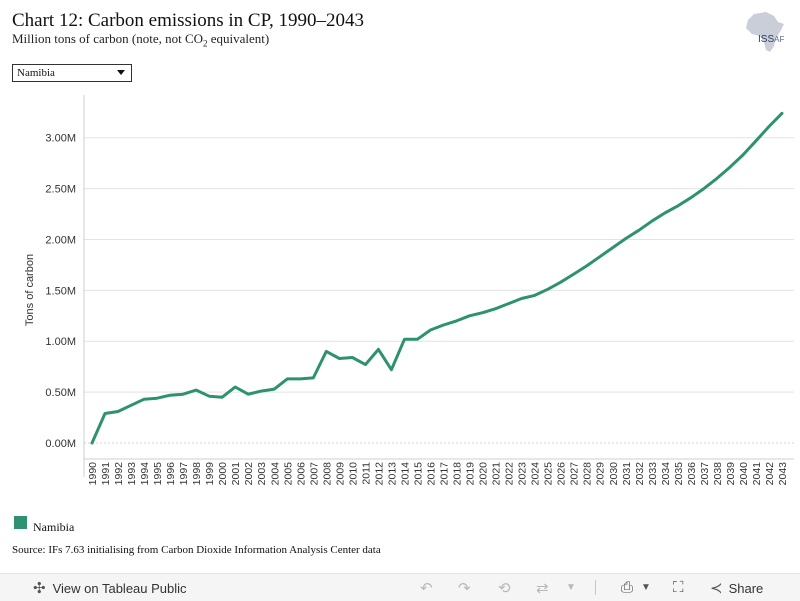  I want to click on x-tick-label: 2012, so click(379, 473).